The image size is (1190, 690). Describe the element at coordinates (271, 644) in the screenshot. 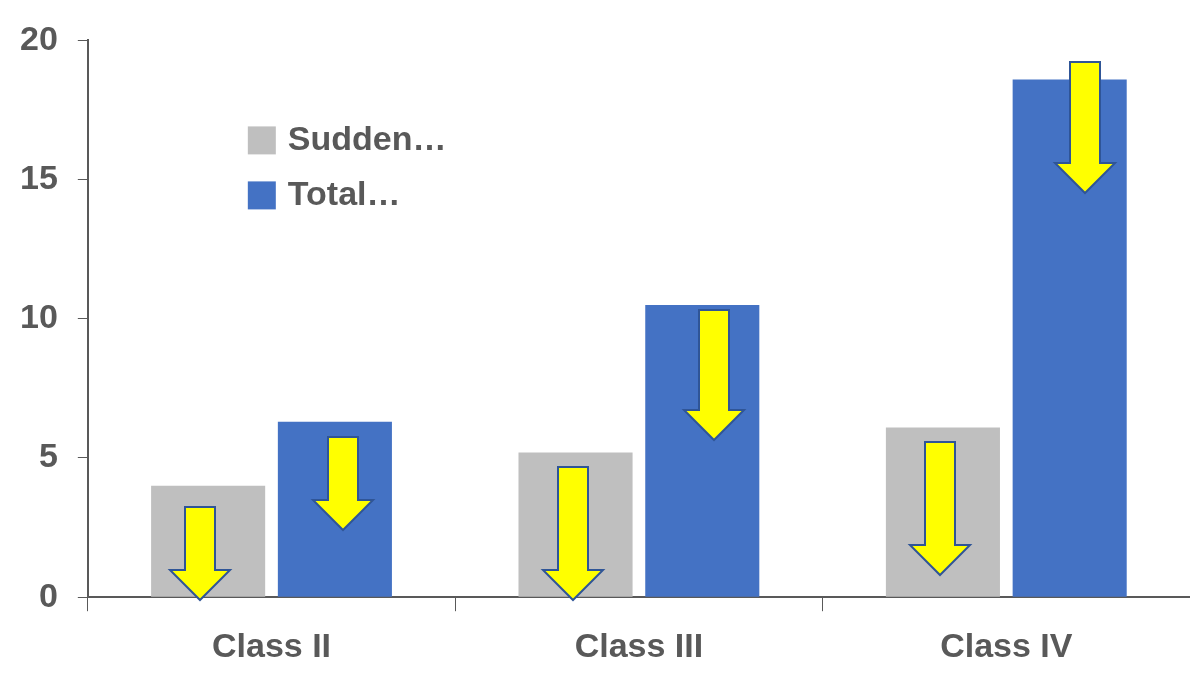

I see `x-tick-label: Class II` at that location.